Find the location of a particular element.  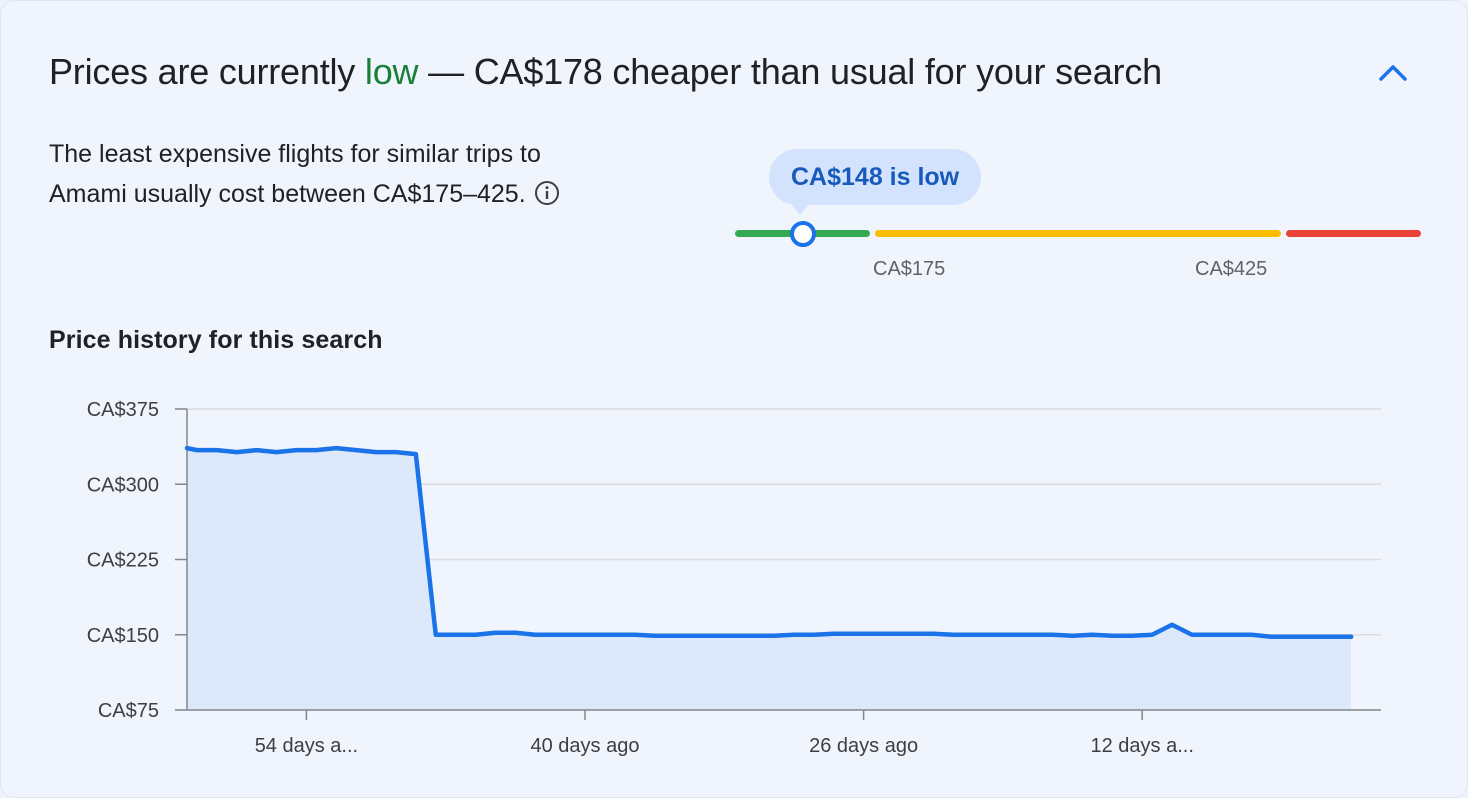

typical-price-segment is located at coordinates (1078, 233).